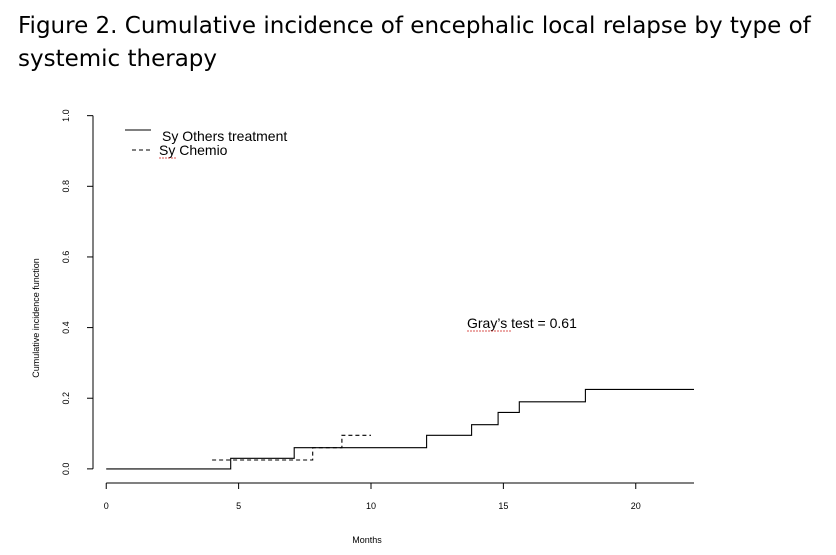 This screenshot has height=555, width=836. Describe the element at coordinates (367, 540) in the screenshot. I see `x-axis-label: Months` at that location.